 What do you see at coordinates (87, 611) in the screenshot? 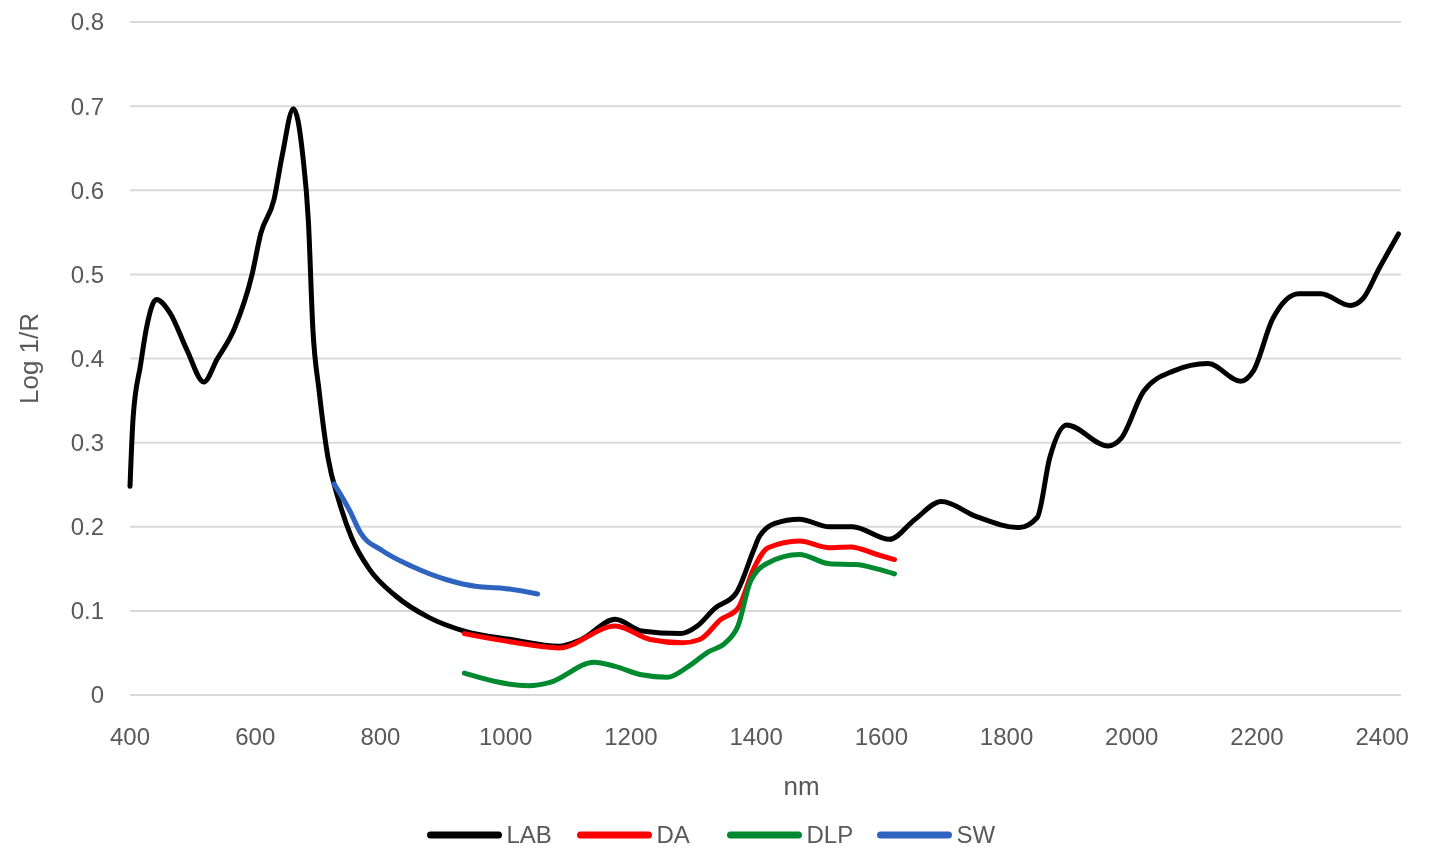
I see `y-tick-label: 0.1` at bounding box center [87, 611].